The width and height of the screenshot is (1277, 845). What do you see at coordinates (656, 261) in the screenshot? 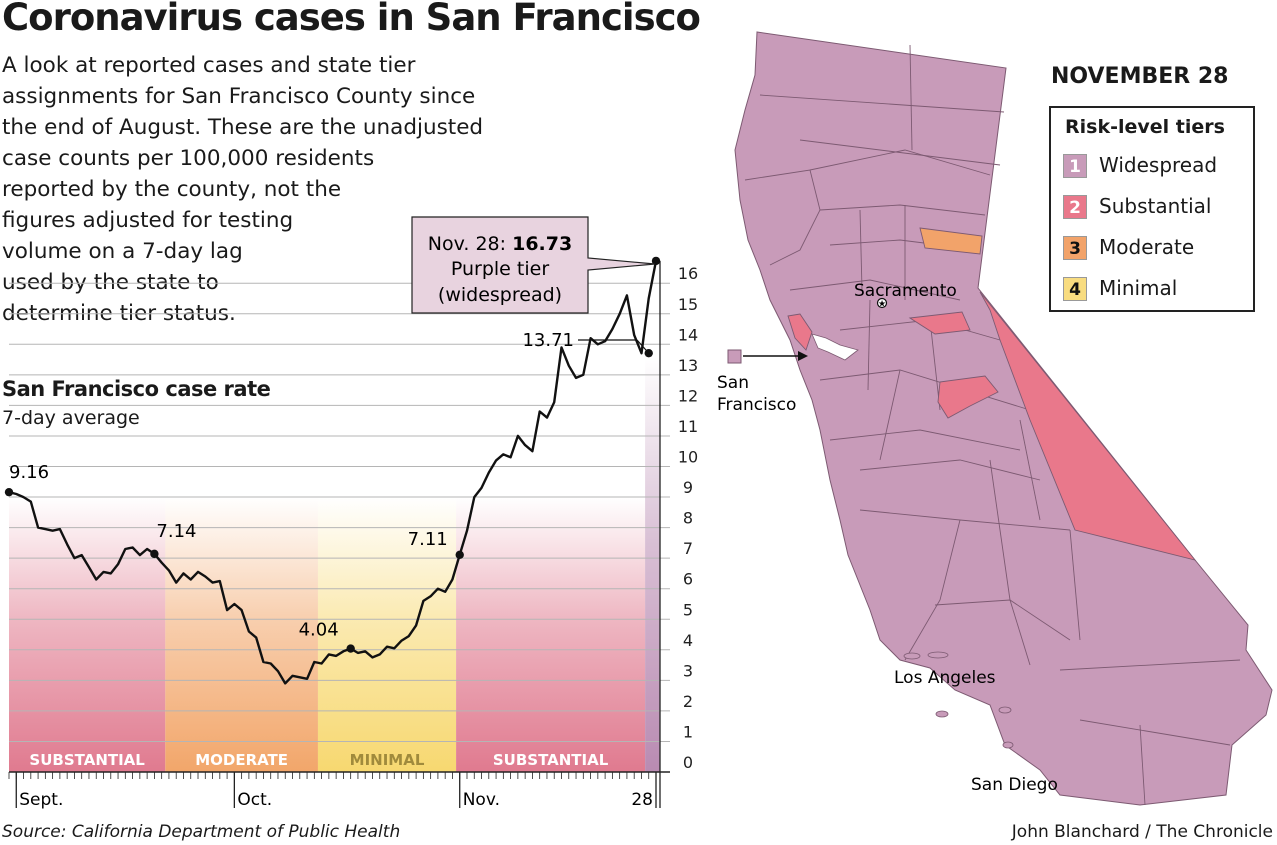
I see `final-point-dot` at bounding box center [656, 261].